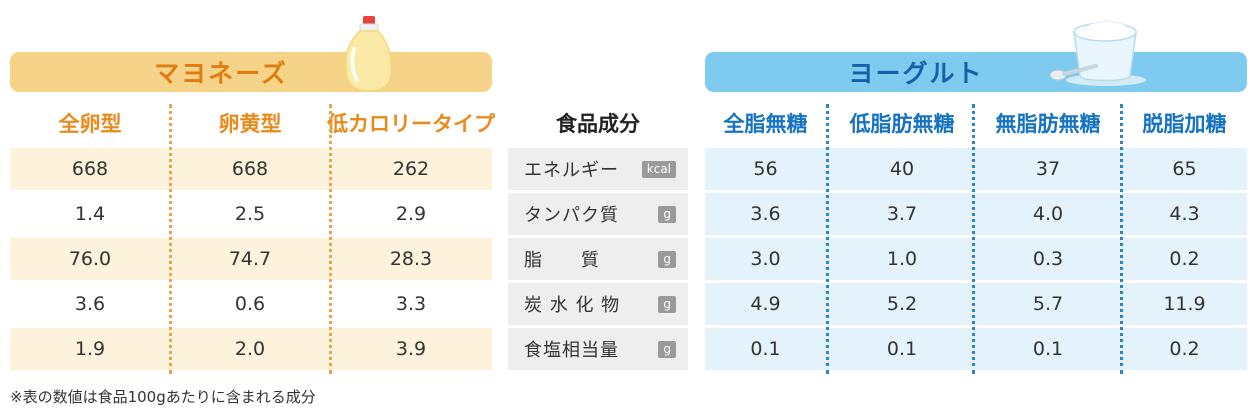 This screenshot has height=420, width=1260. What do you see at coordinates (368, 54) in the screenshot?
I see `mayonnaise-bottle-icon` at bounding box center [368, 54].